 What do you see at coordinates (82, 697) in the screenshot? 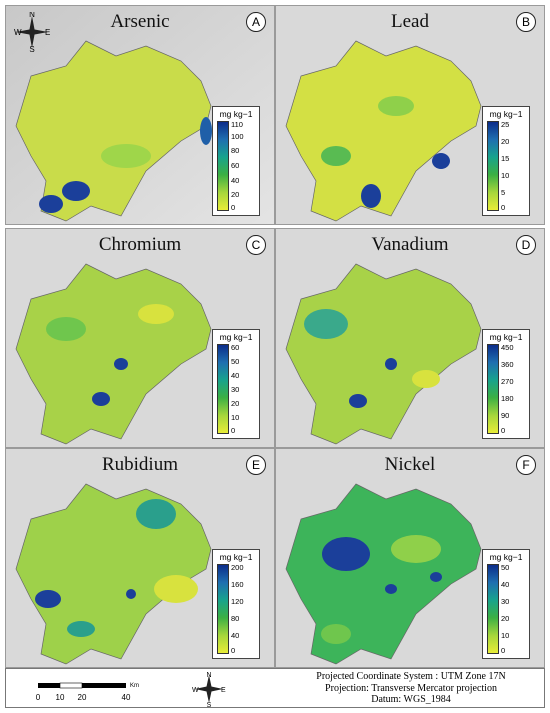
I see `scale-label: 20` at bounding box center [82, 697].